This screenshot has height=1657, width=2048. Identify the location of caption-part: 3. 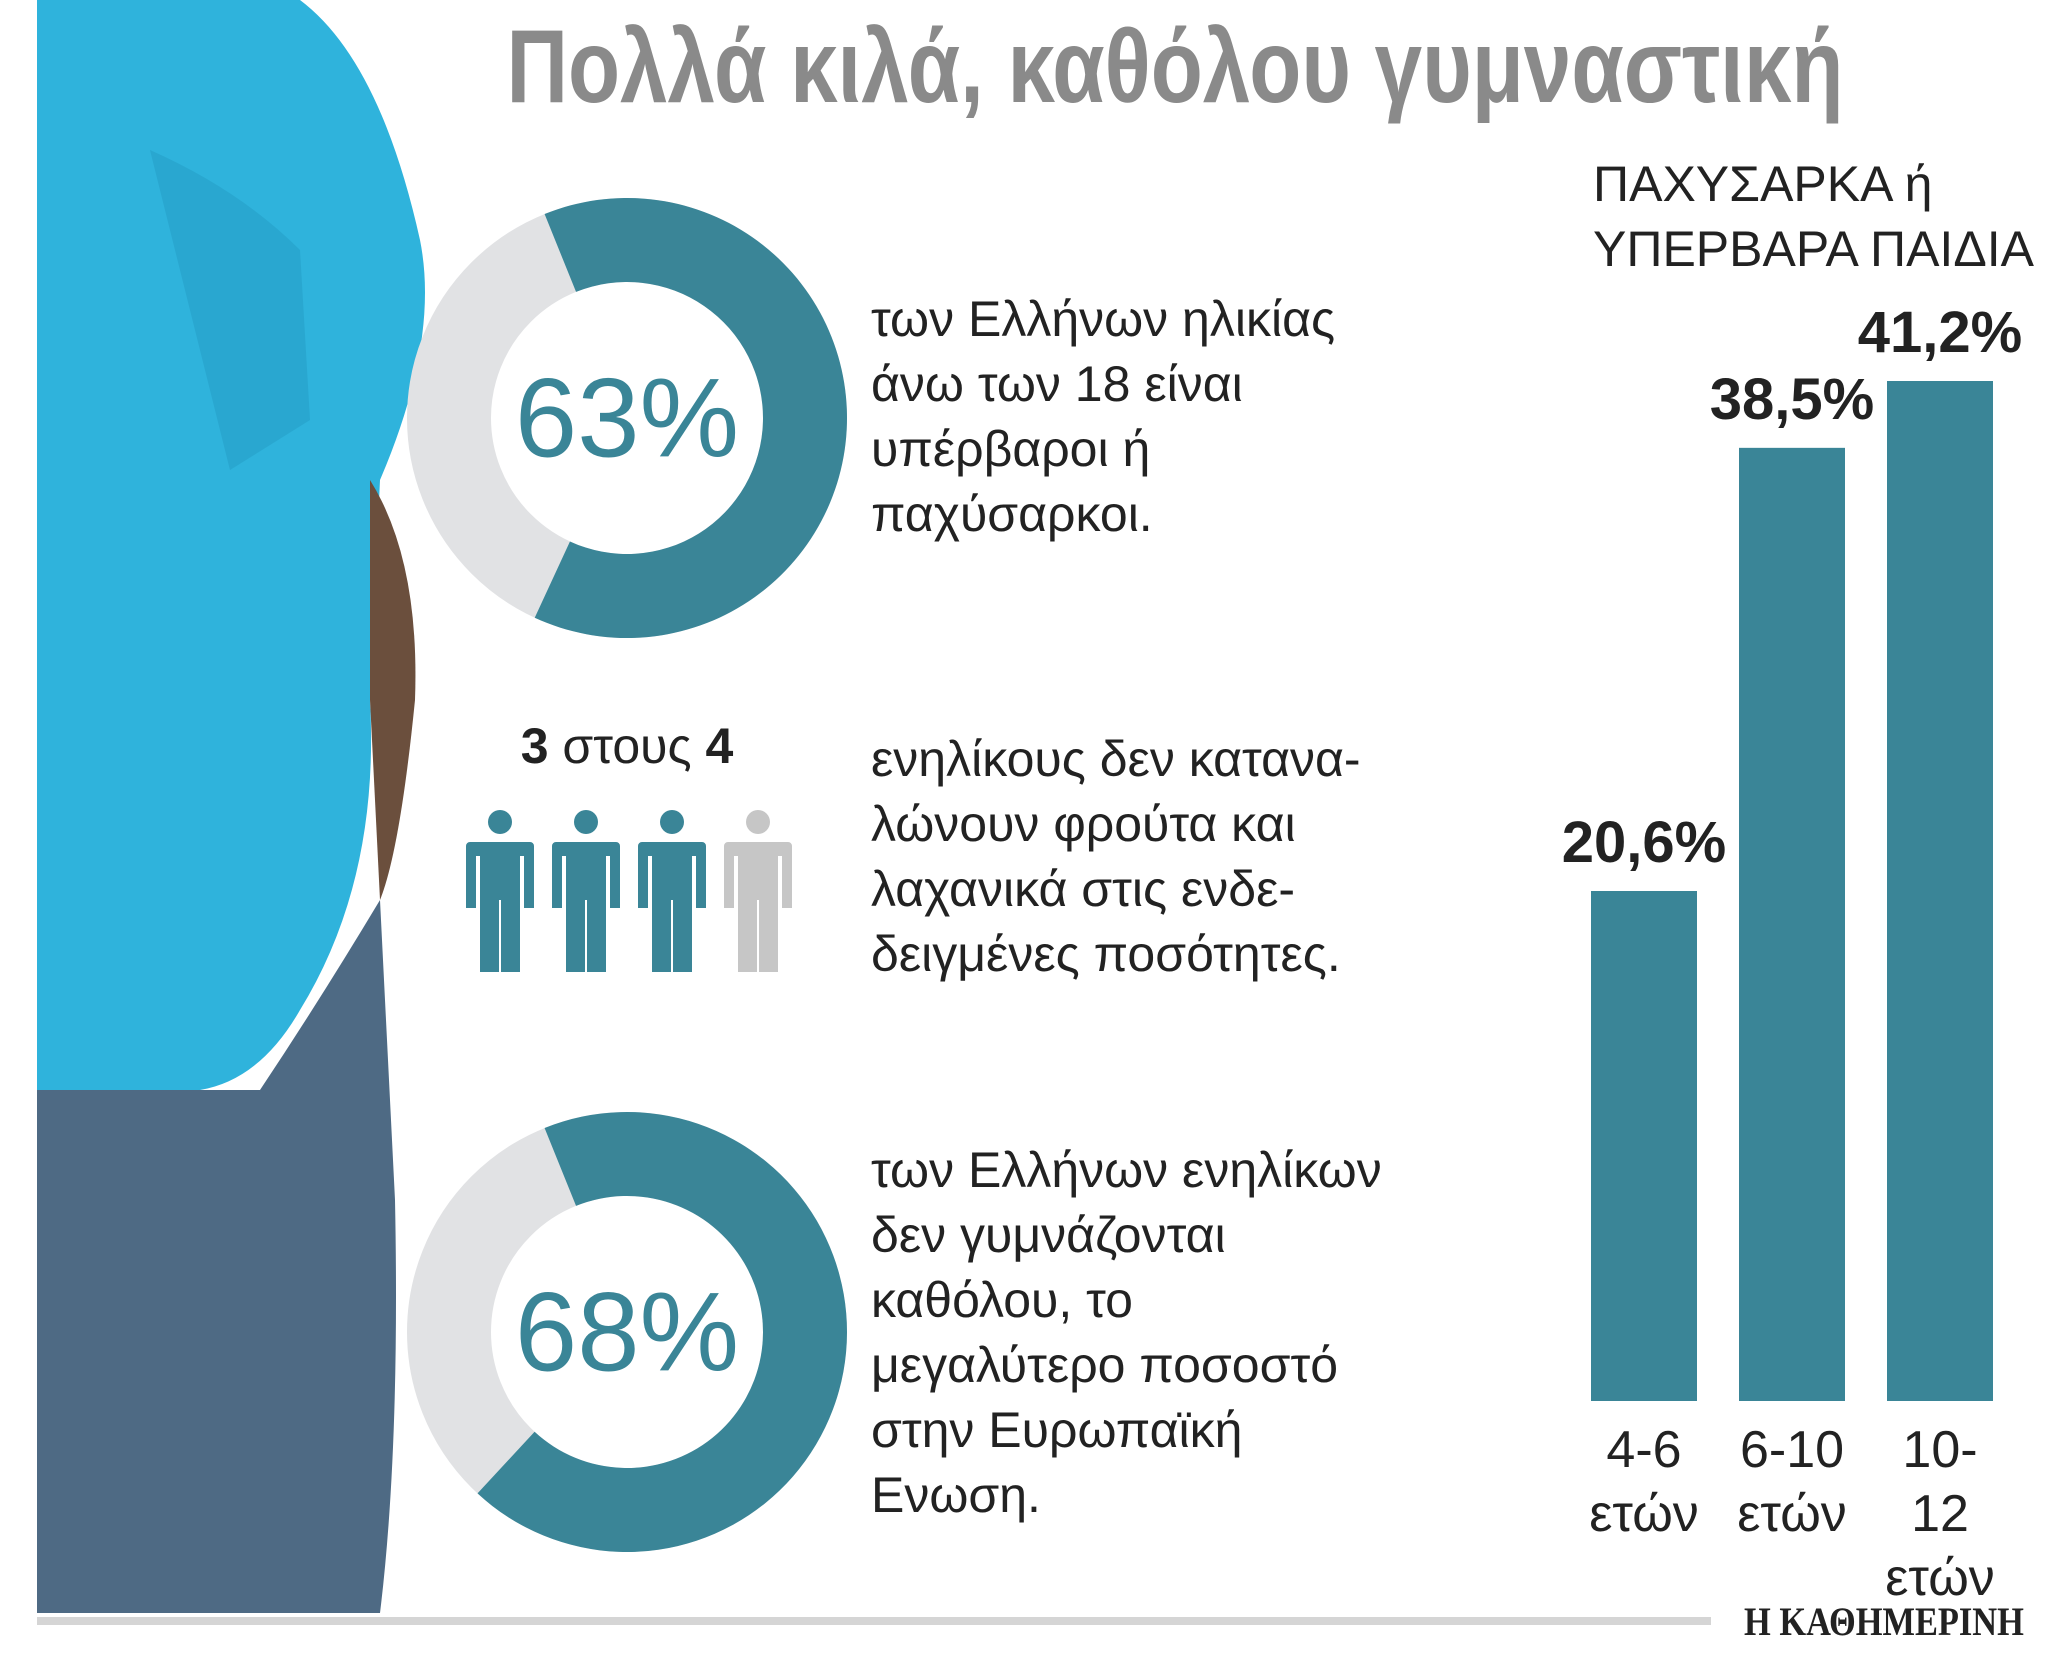
(534, 746).